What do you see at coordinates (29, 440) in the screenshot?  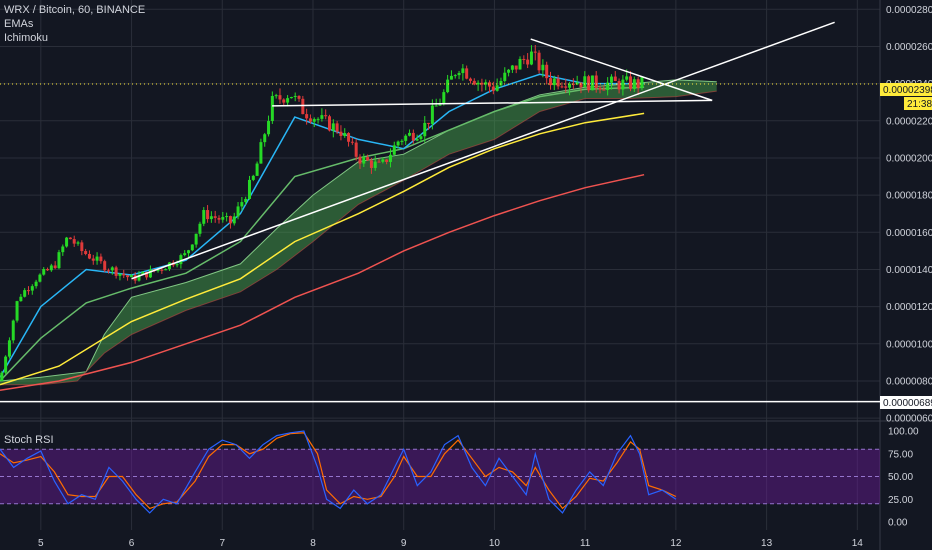 I see `stoch-rsi-title: Stoch RSI` at bounding box center [29, 440].